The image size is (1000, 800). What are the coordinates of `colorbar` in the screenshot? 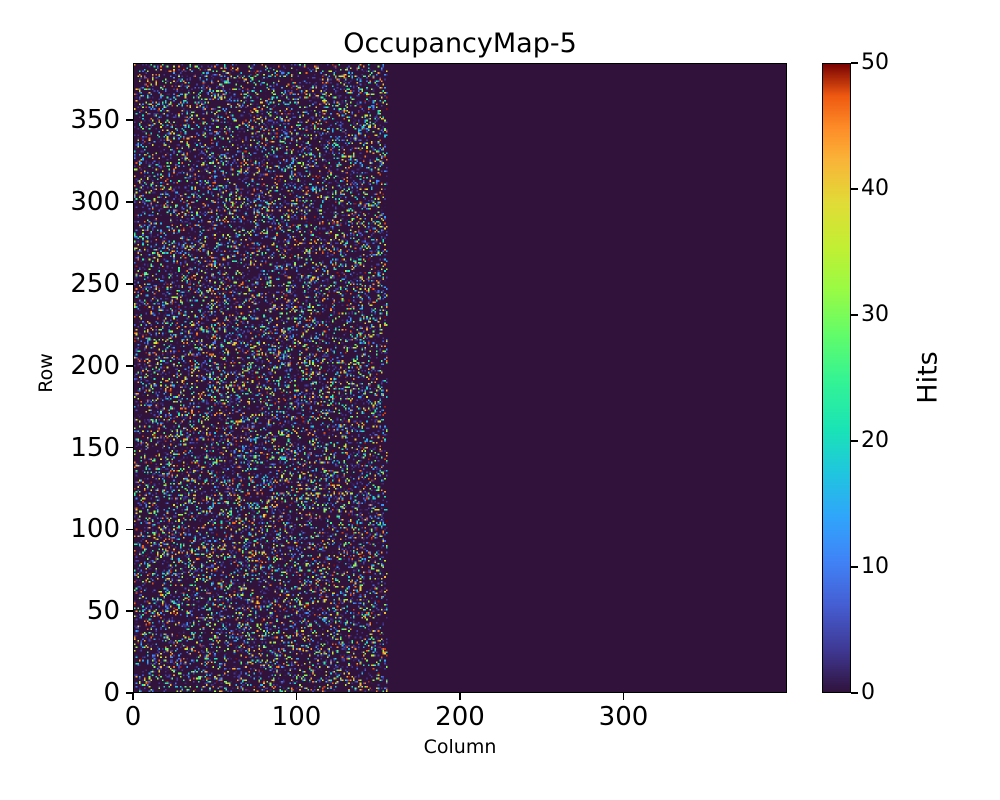 It's located at (836, 378).